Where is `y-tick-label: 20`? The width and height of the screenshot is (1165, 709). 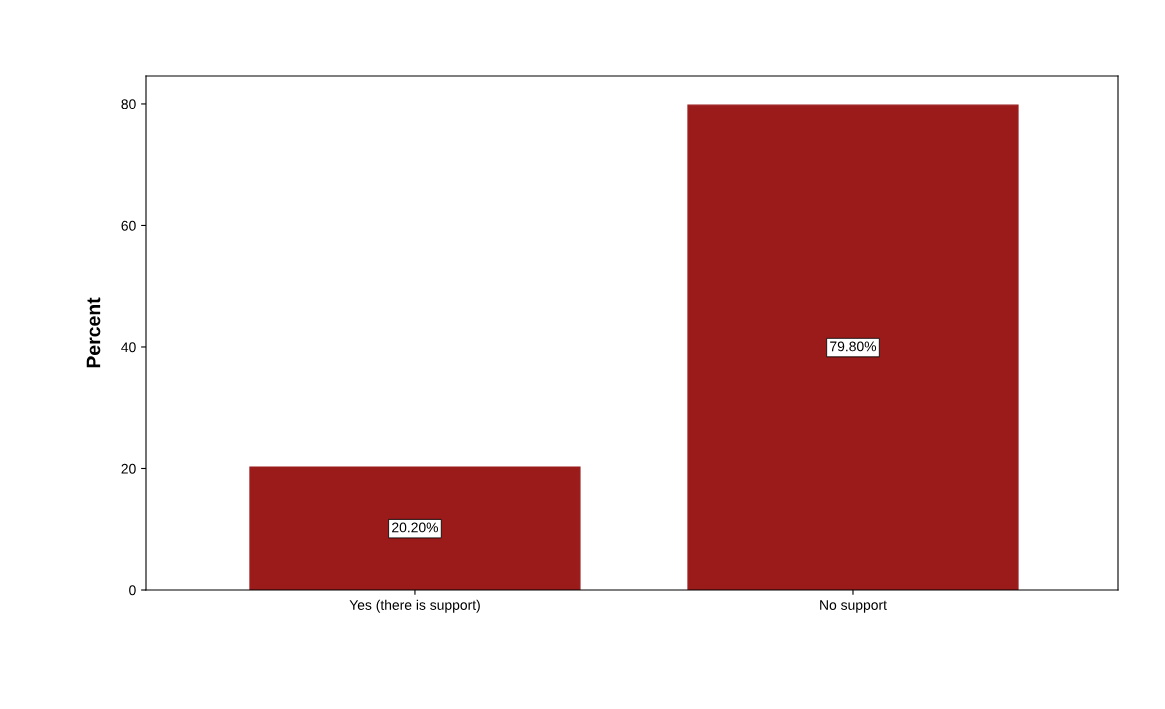 y-tick-label: 20 is located at coordinates (128, 468).